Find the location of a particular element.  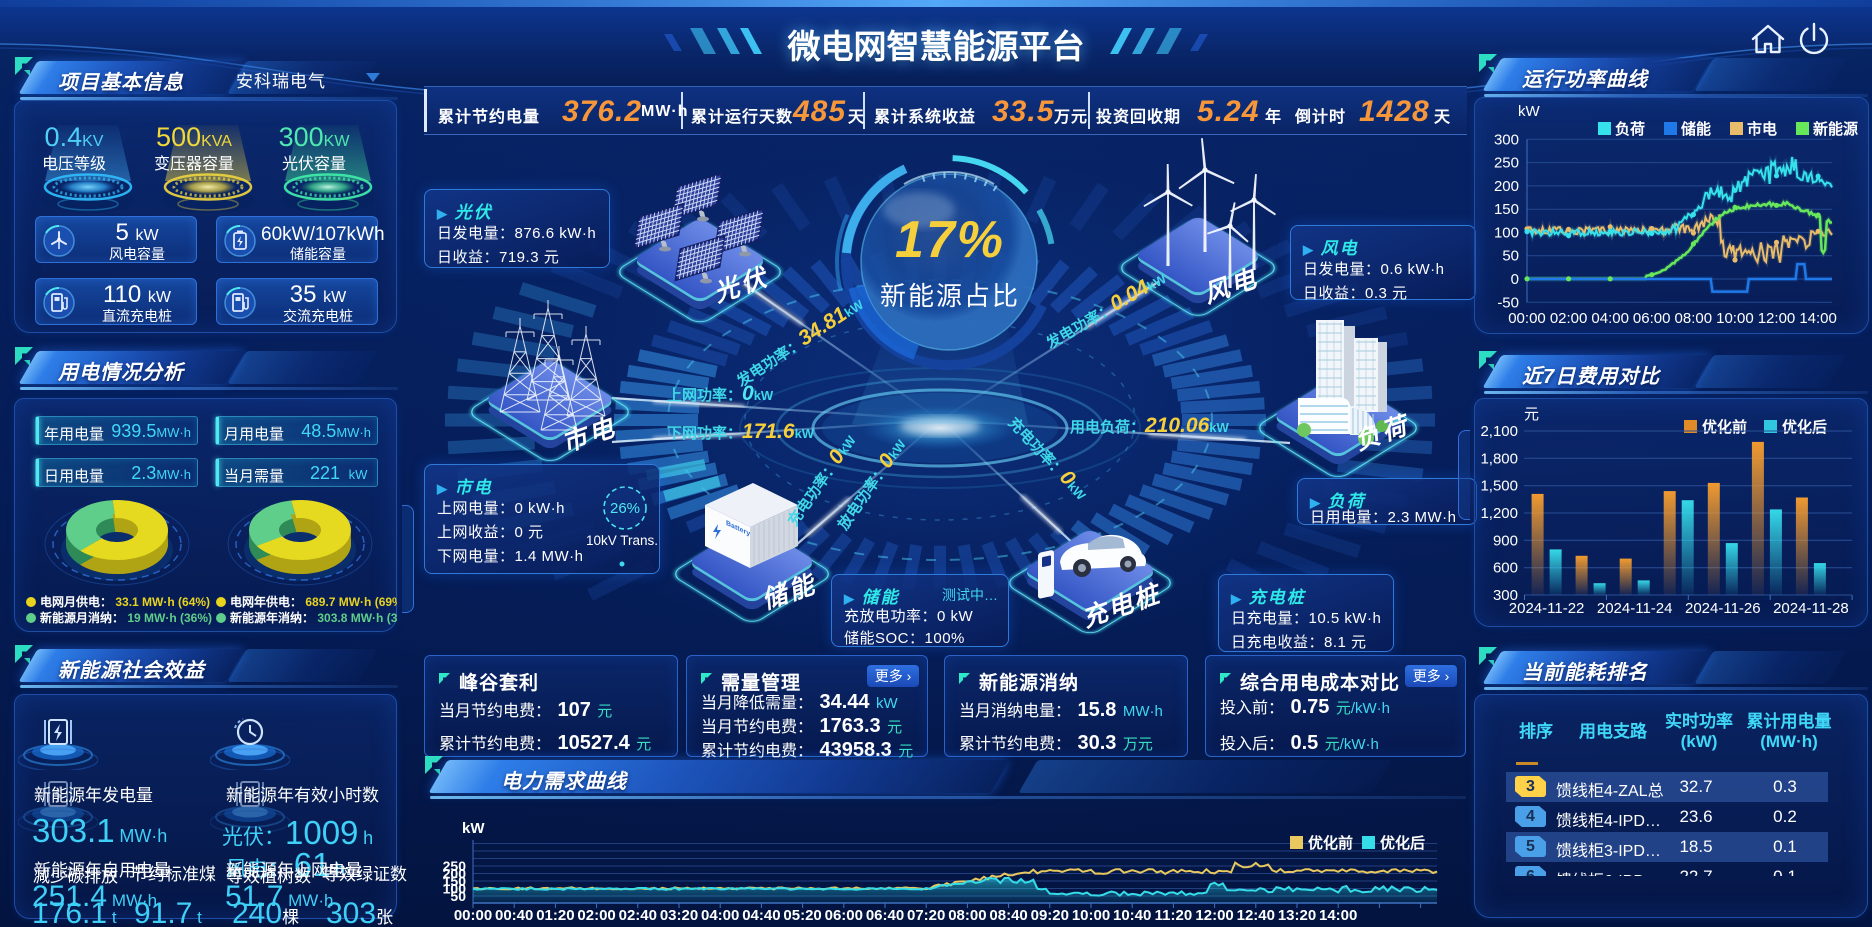

svg-text: 新能源占比 is located at coordinates (950, 296).